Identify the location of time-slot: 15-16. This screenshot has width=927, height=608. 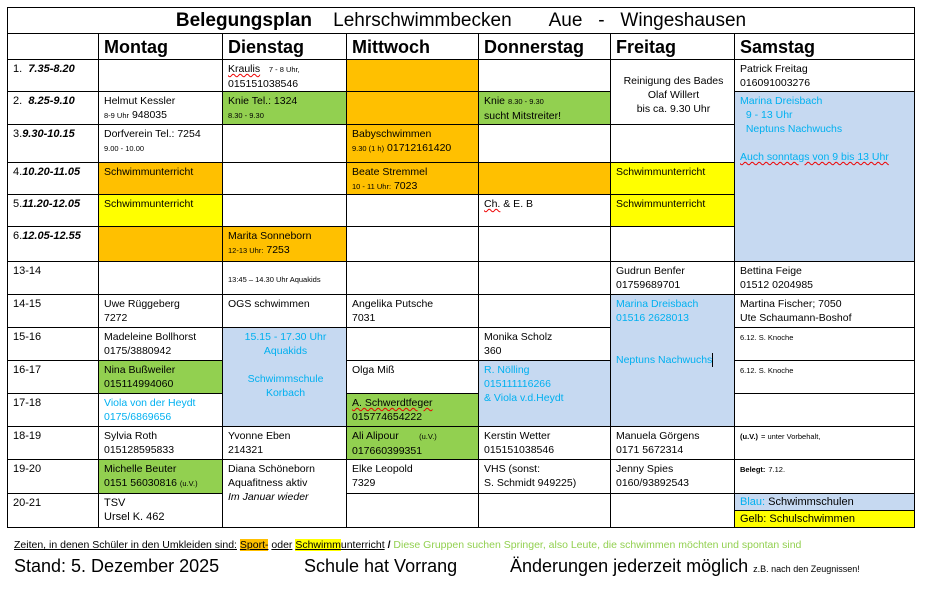
(53, 344).